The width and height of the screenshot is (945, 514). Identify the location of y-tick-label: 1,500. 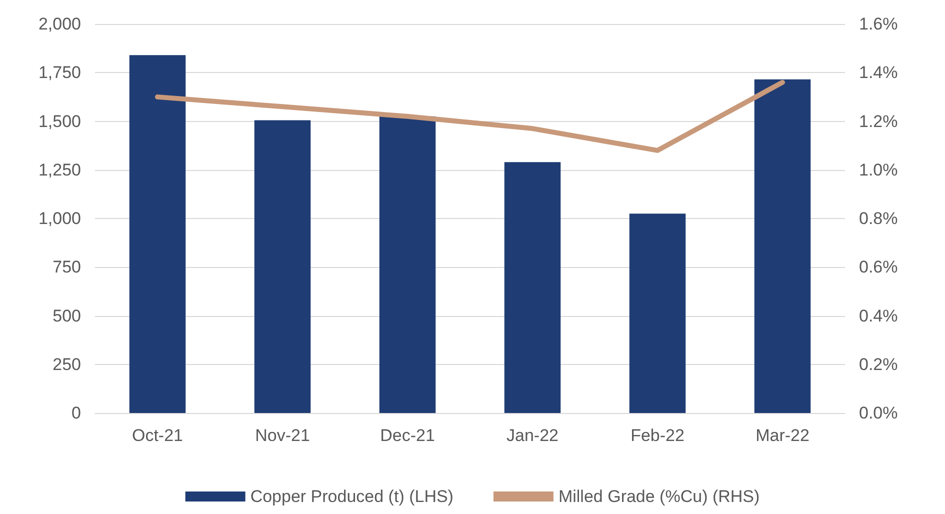
(59, 121).